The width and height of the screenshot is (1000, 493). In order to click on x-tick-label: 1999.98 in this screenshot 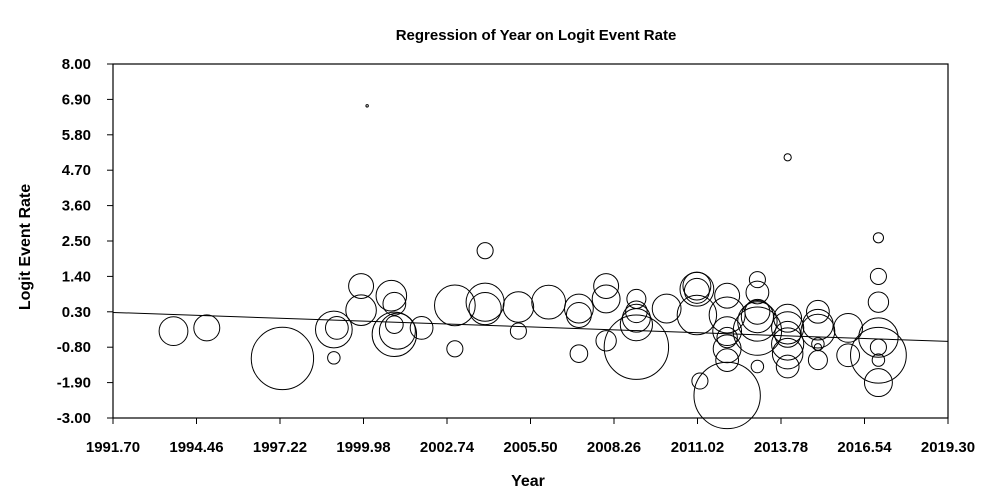, I will do `click(363, 447)`.